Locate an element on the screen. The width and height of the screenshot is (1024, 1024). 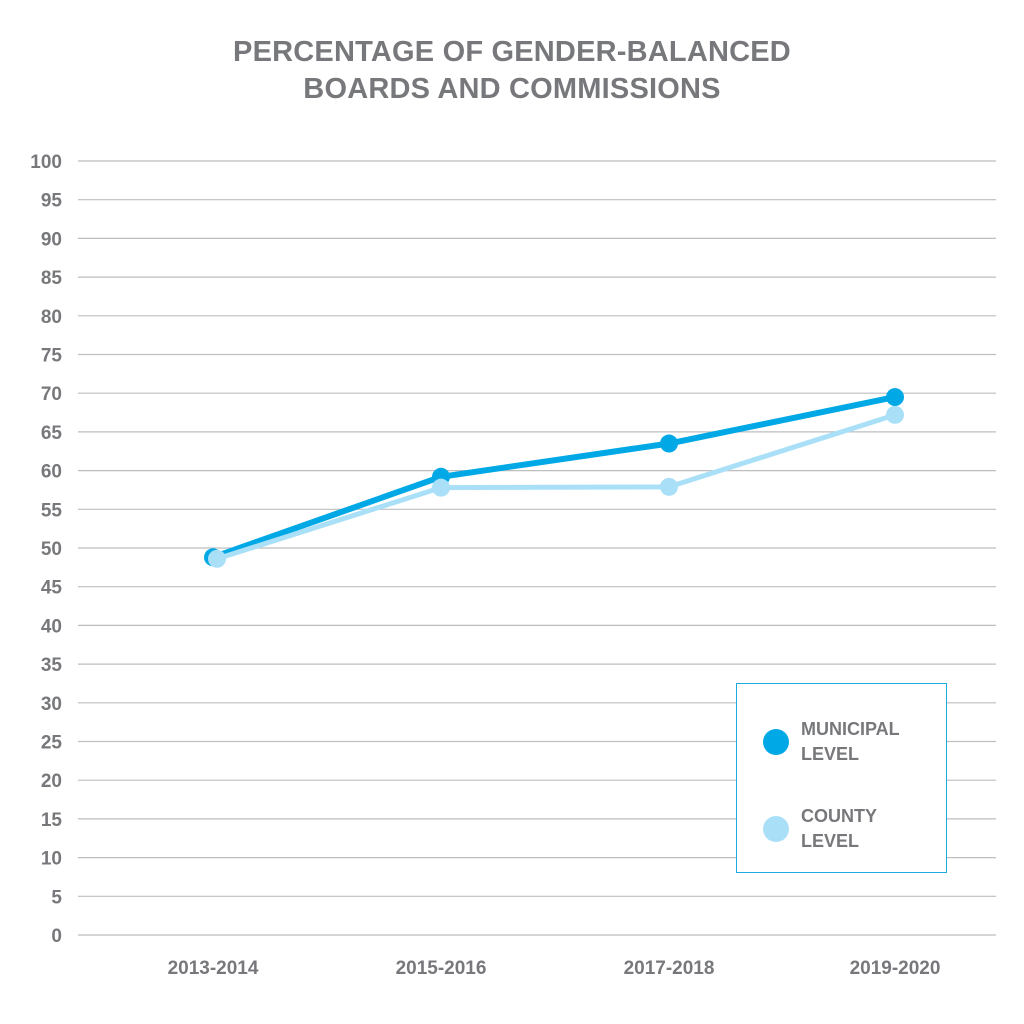
legend-label-municipal-line-1: MUNICIPAL is located at coordinates (850, 729).